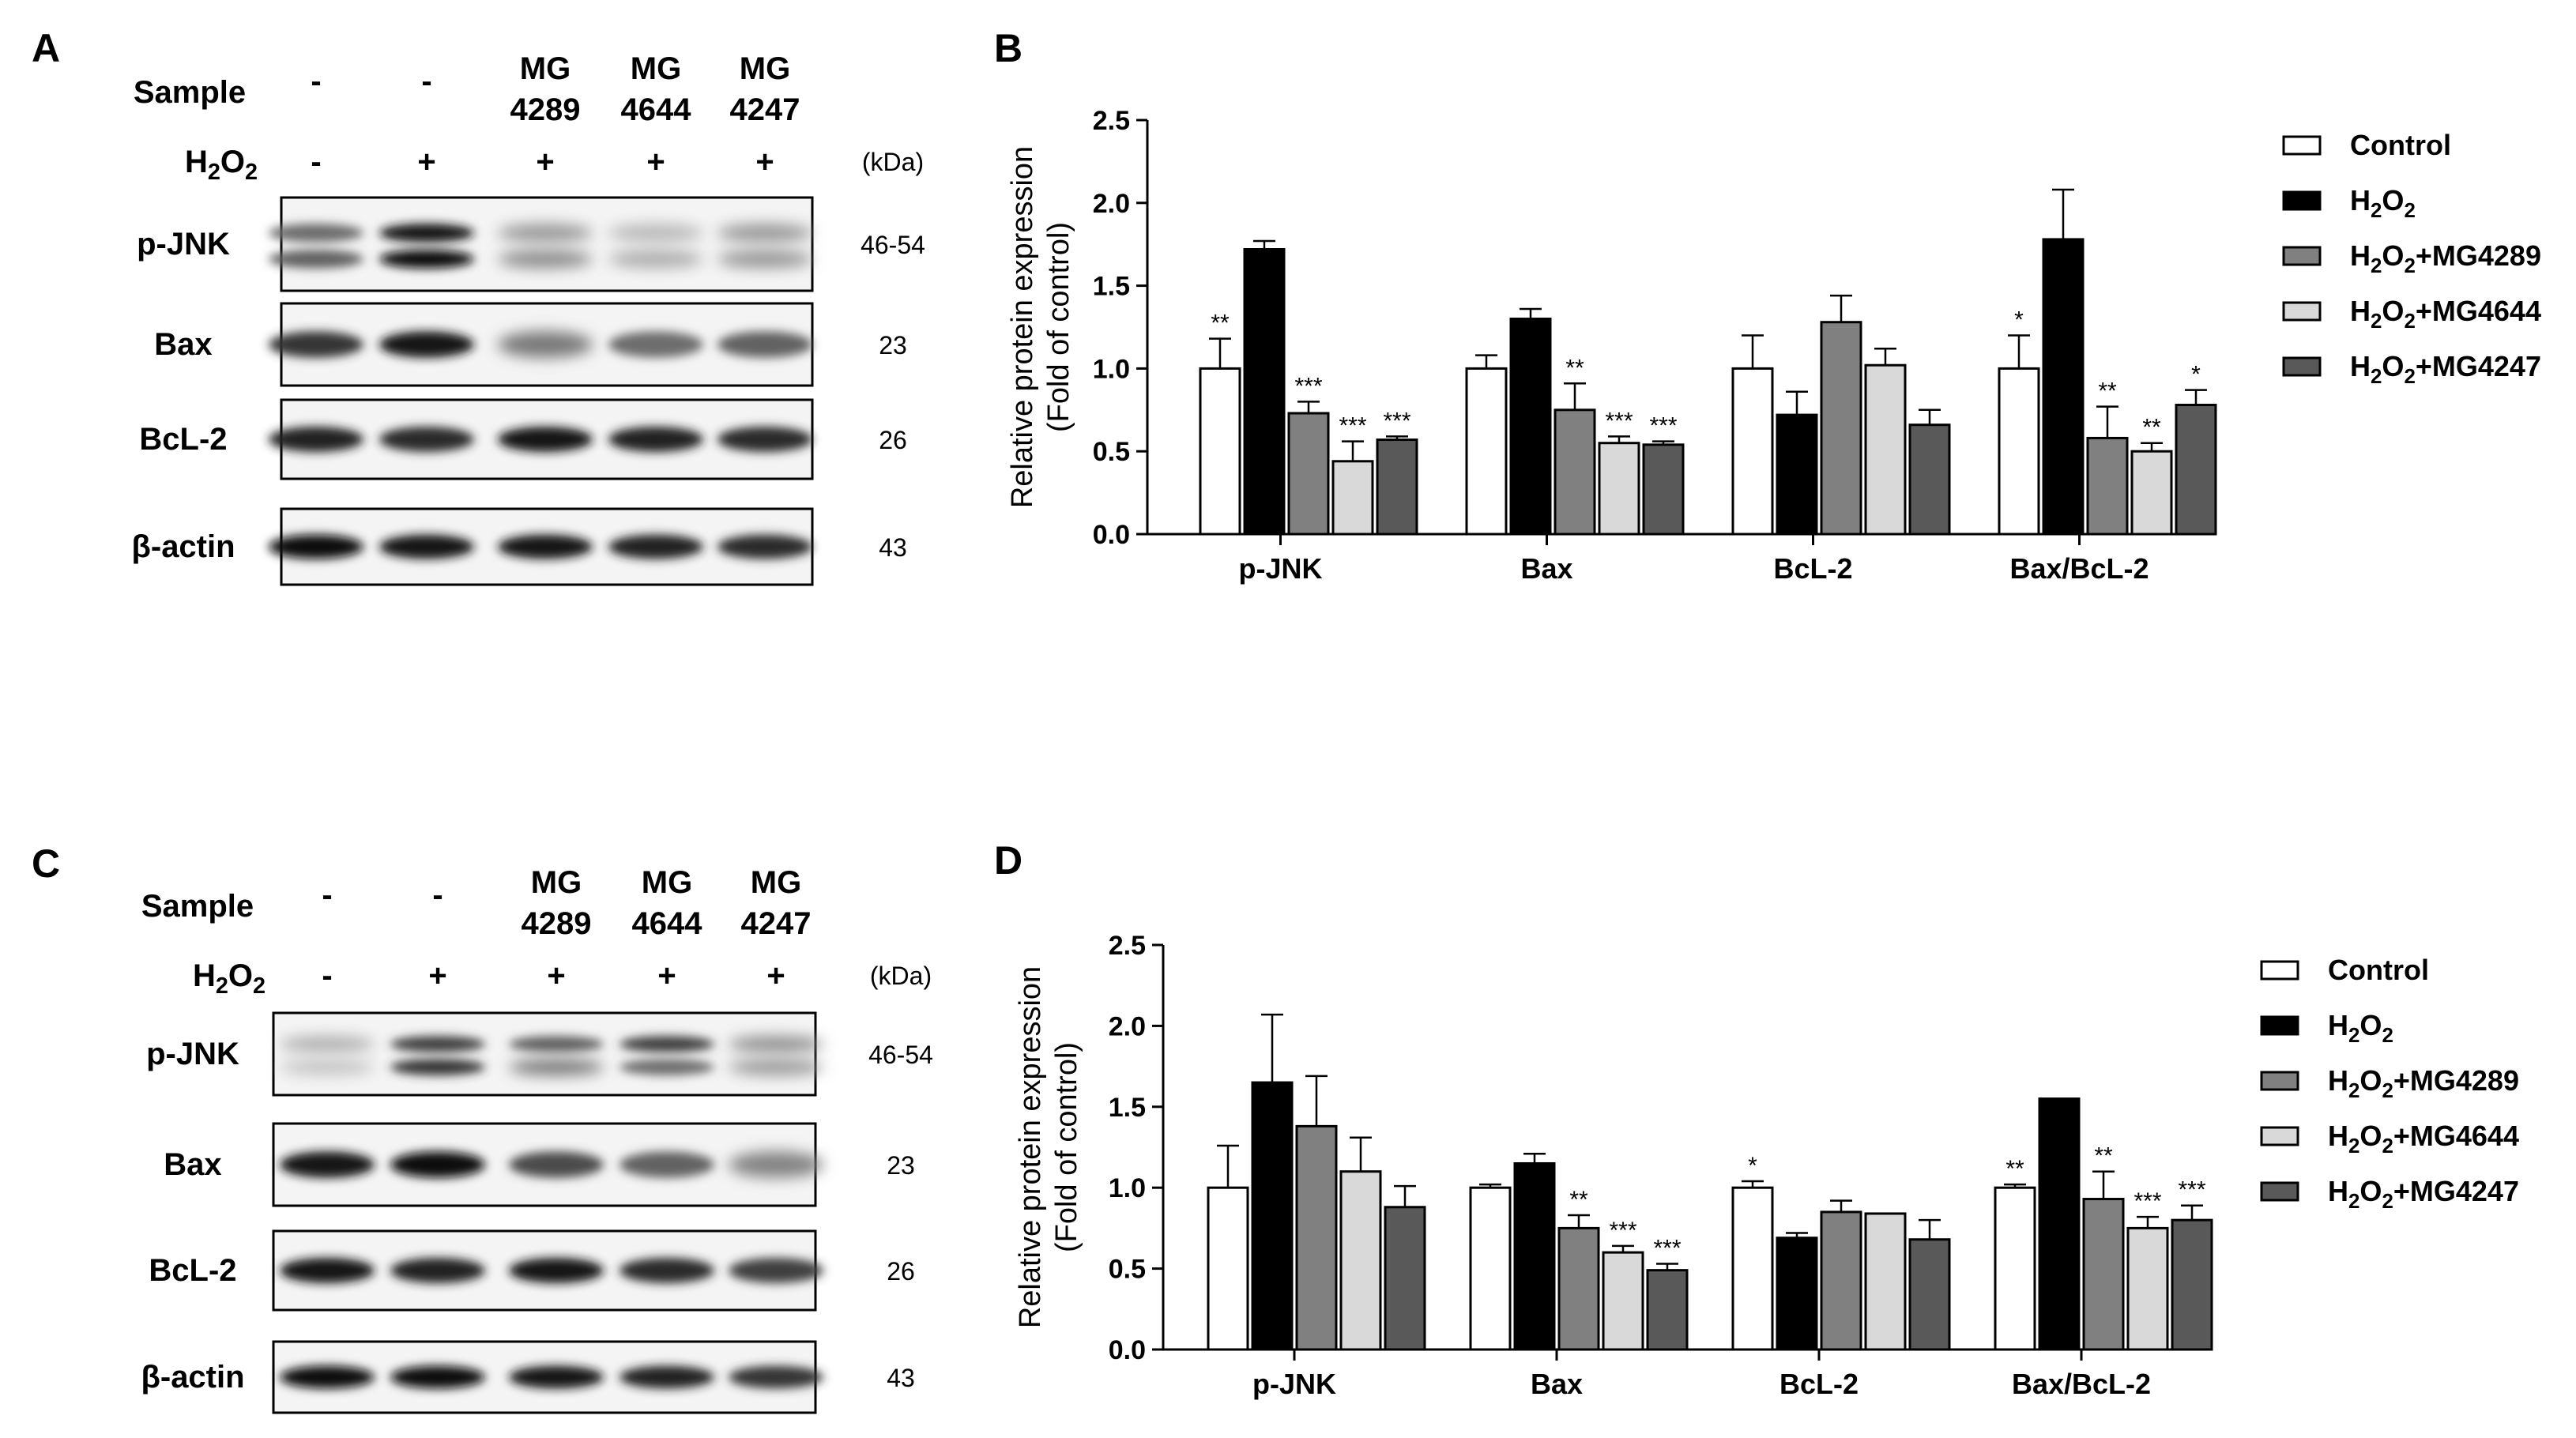  What do you see at coordinates (327, 975) in the screenshot?
I see `h2o2-lane-sign: -` at bounding box center [327, 975].